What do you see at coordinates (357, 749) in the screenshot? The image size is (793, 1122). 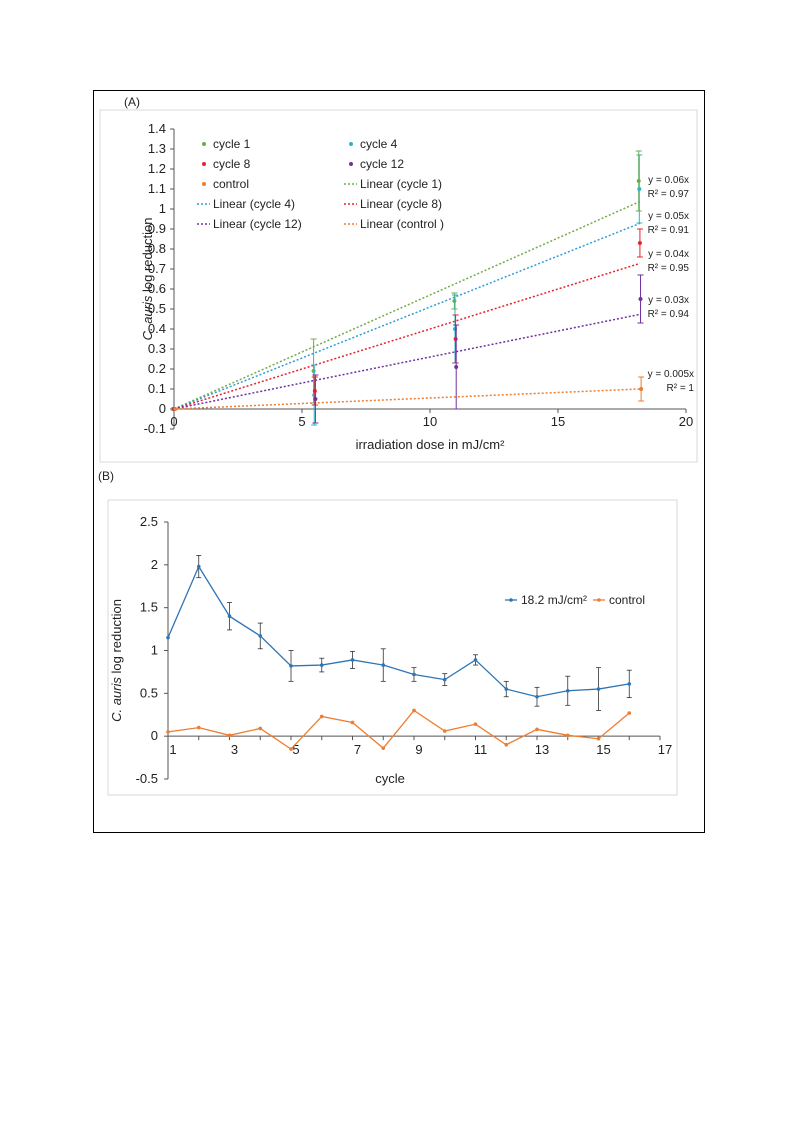 I see `panel-b-x-tick-label: 7` at bounding box center [357, 749].